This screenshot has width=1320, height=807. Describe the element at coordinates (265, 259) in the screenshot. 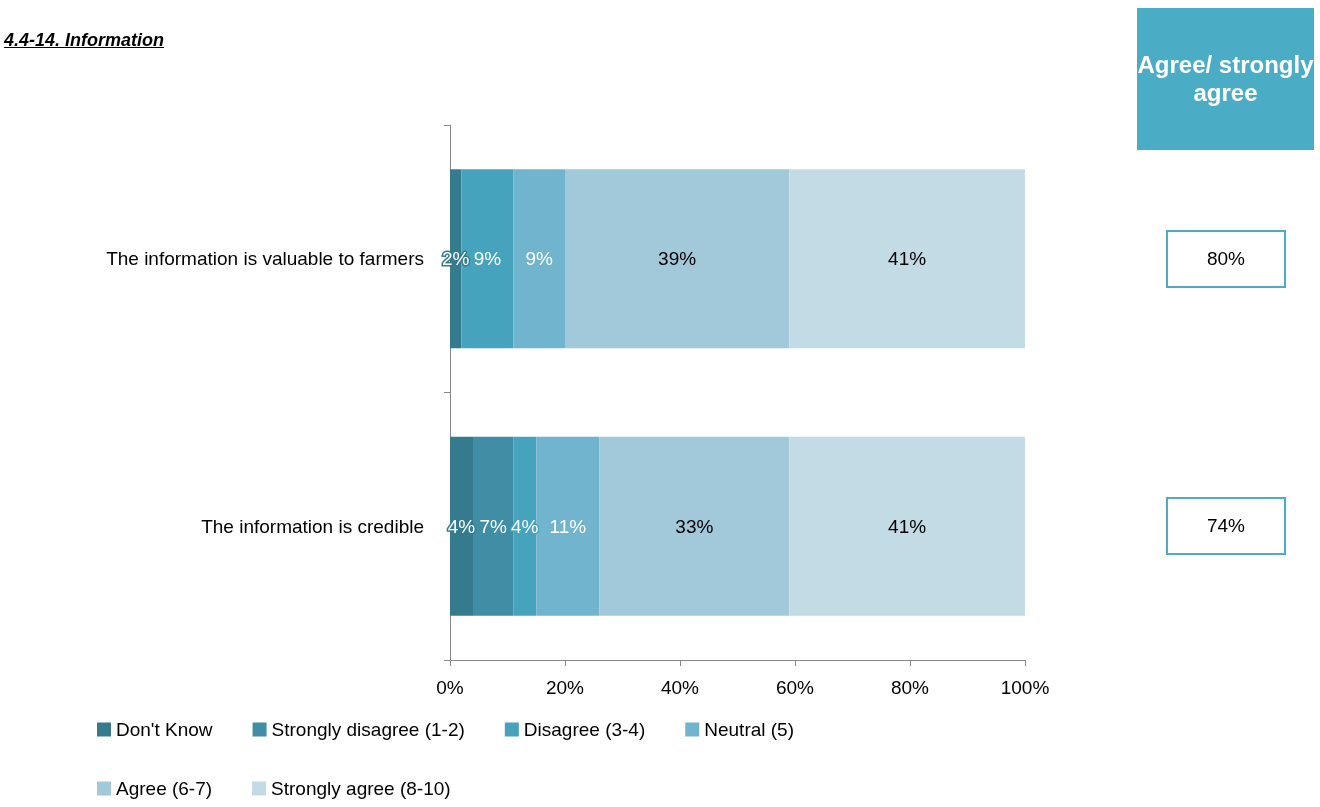

I see `y-tick-label: The information is valuable to farmers` at that location.